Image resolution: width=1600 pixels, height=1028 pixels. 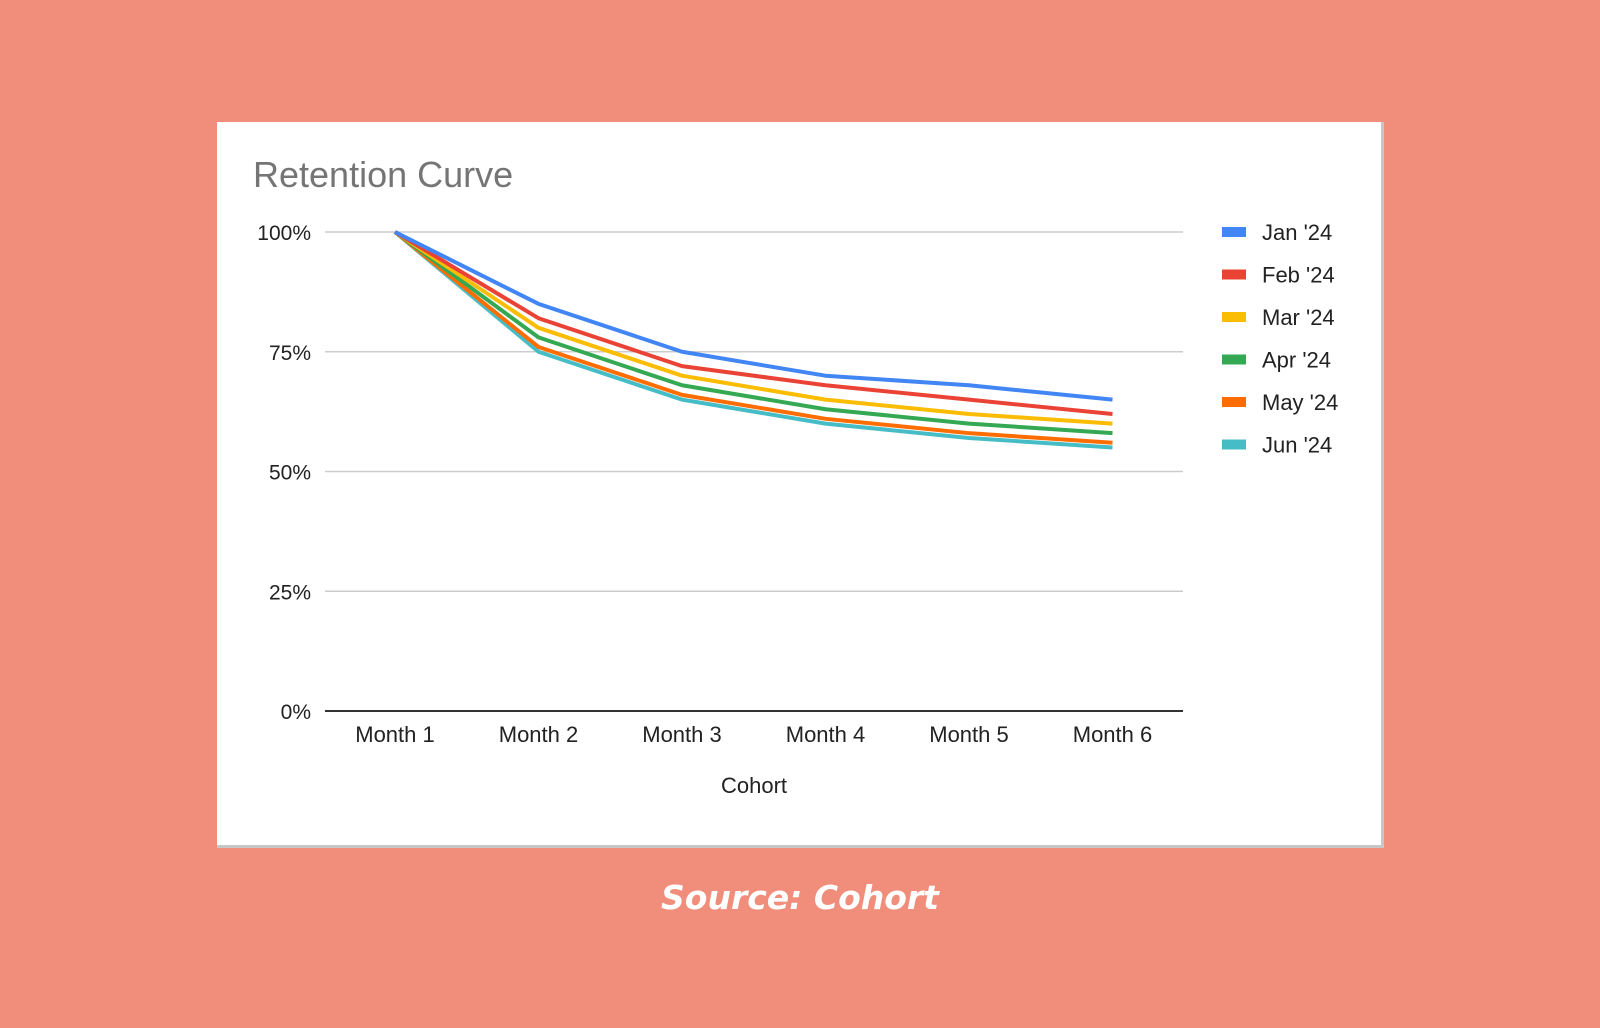 I want to click on x-tick-label: Month 6, so click(x=1113, y=734).